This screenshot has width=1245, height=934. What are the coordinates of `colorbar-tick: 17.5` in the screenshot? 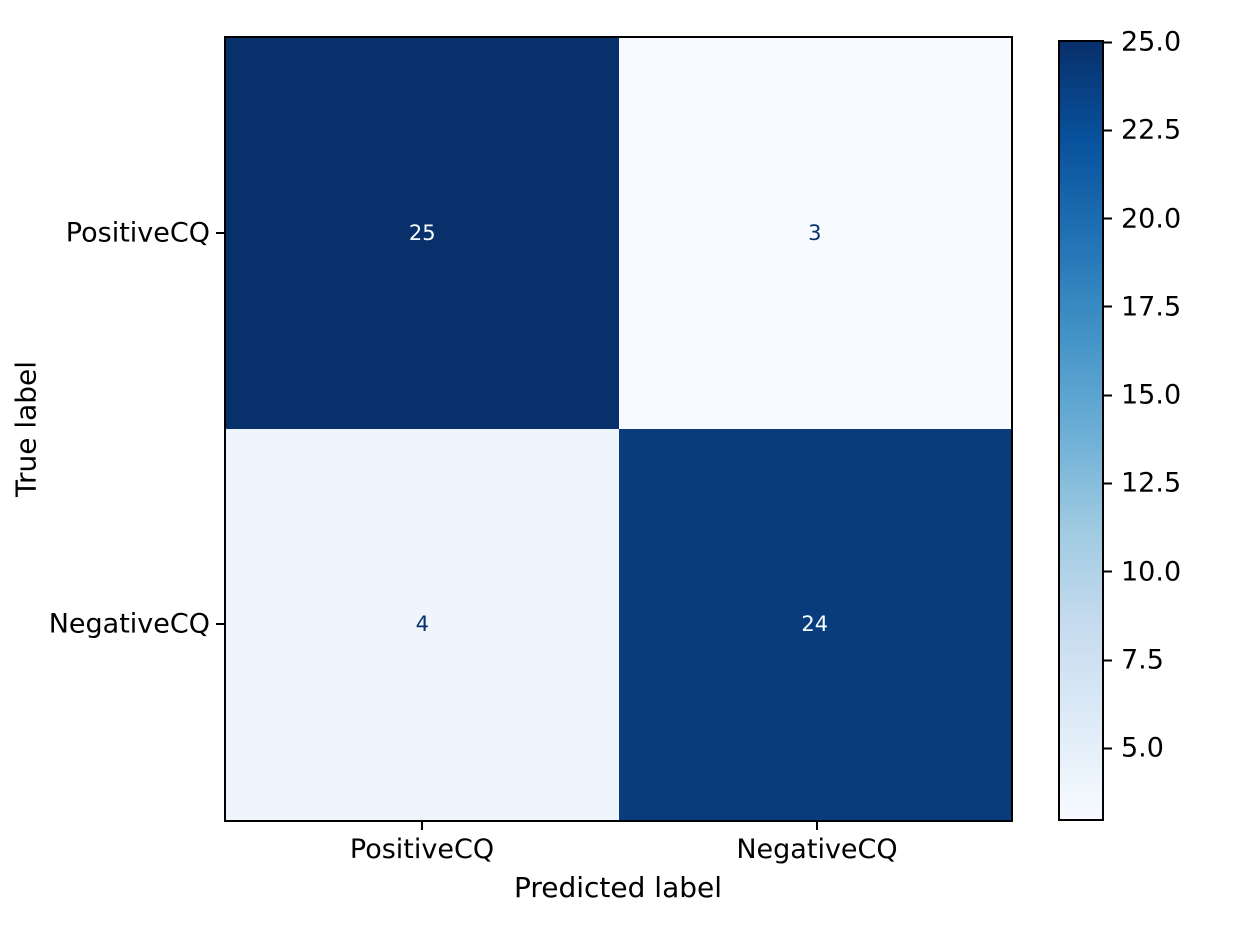 It's located at (1141, 306).